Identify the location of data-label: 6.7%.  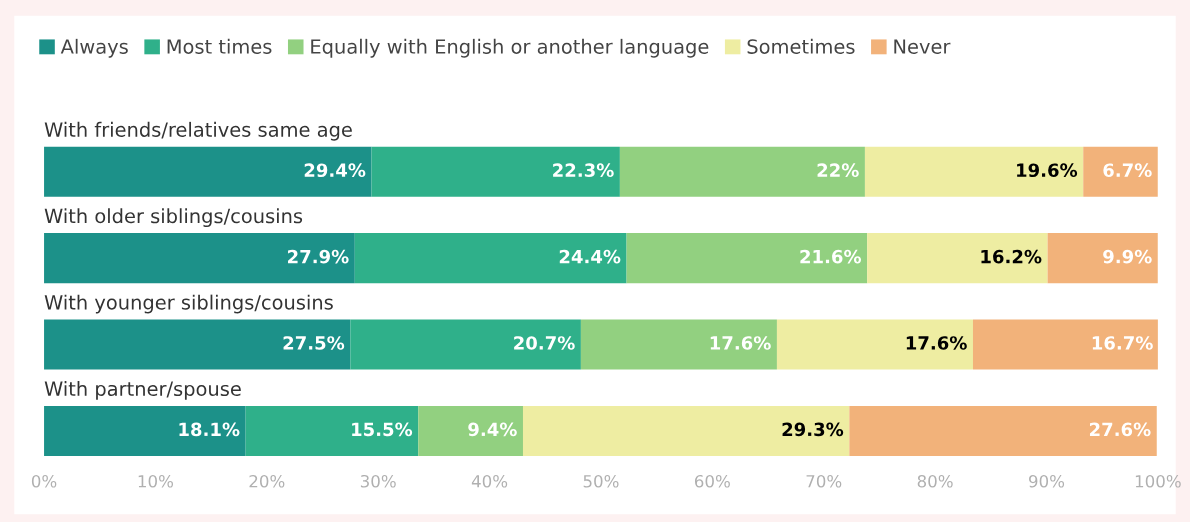
(1127, 170).